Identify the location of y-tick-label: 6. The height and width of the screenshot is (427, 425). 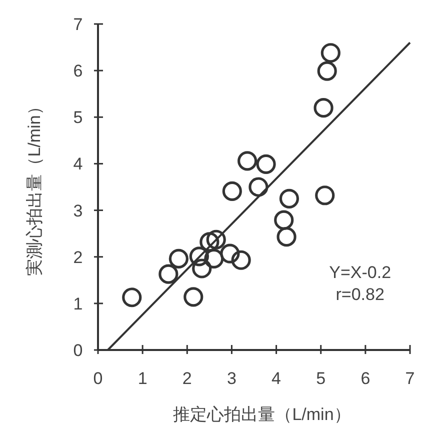
(78, 71).